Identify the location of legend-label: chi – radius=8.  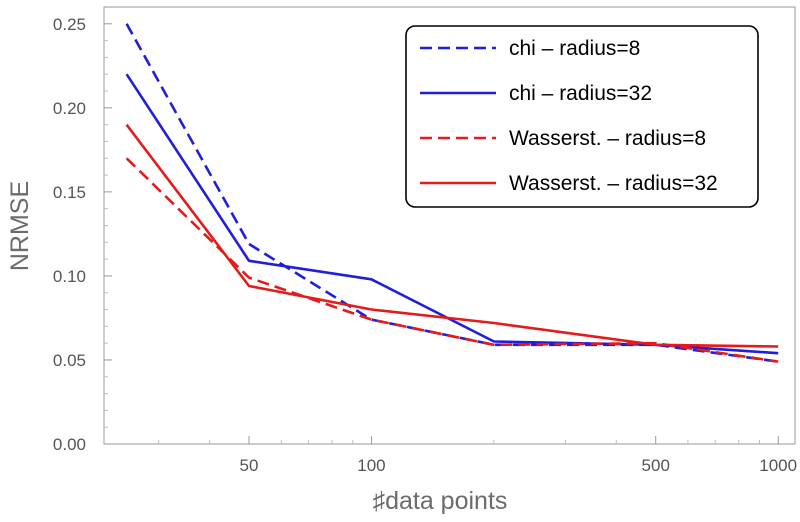
(574, 48).